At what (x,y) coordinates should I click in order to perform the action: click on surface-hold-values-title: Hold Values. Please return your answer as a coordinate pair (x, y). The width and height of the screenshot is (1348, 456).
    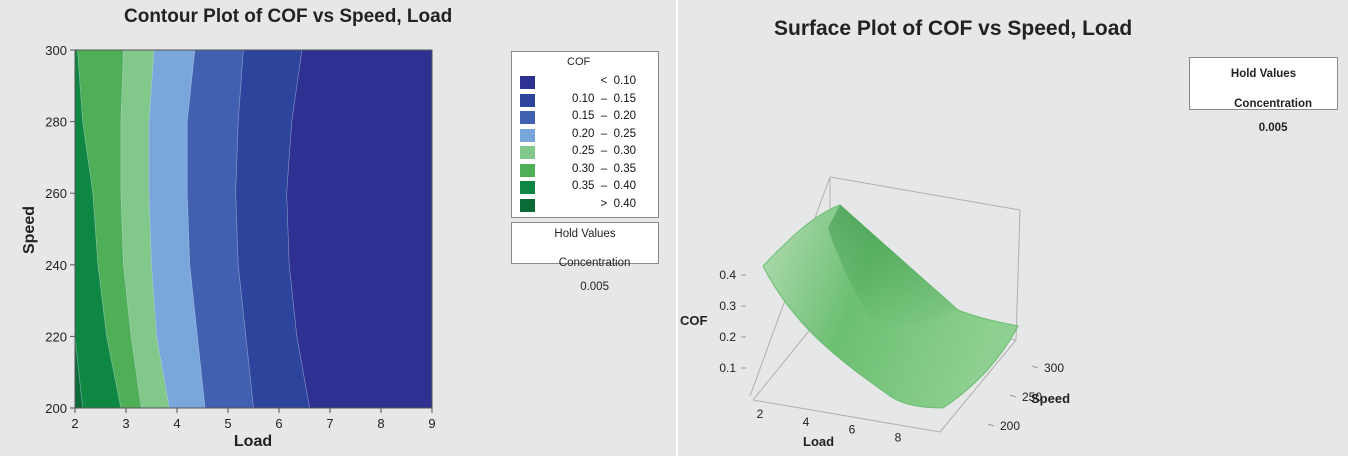
    Looking at the image, I should click on (1263, 74).